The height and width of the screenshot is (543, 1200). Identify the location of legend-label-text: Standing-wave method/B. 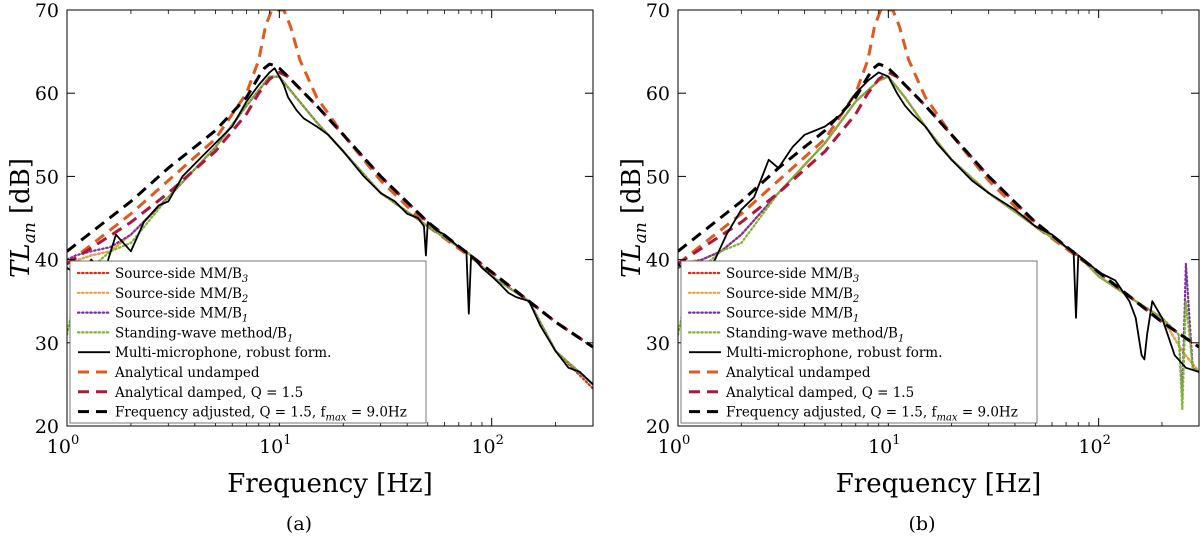
(812, 333).